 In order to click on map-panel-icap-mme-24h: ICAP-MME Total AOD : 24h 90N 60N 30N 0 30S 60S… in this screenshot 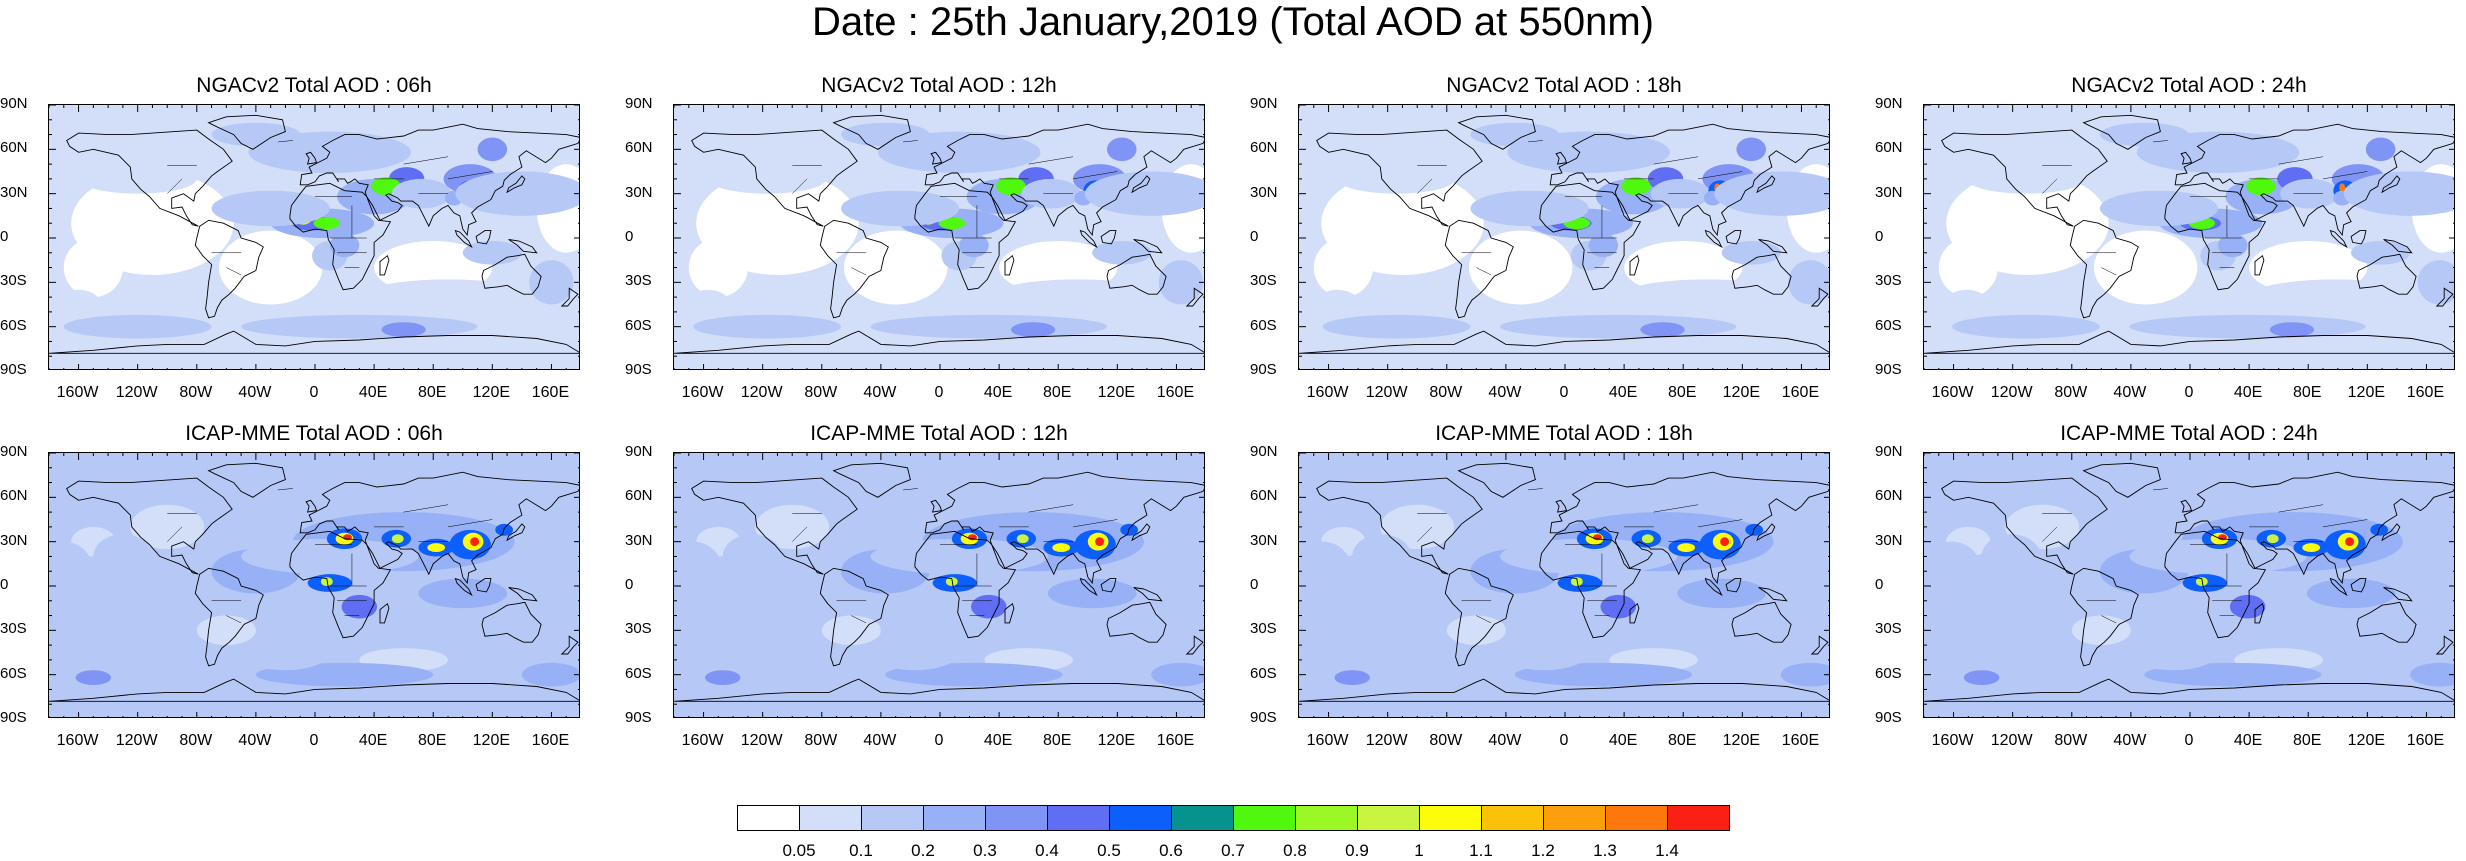, I will do `click(2165, 594)`.